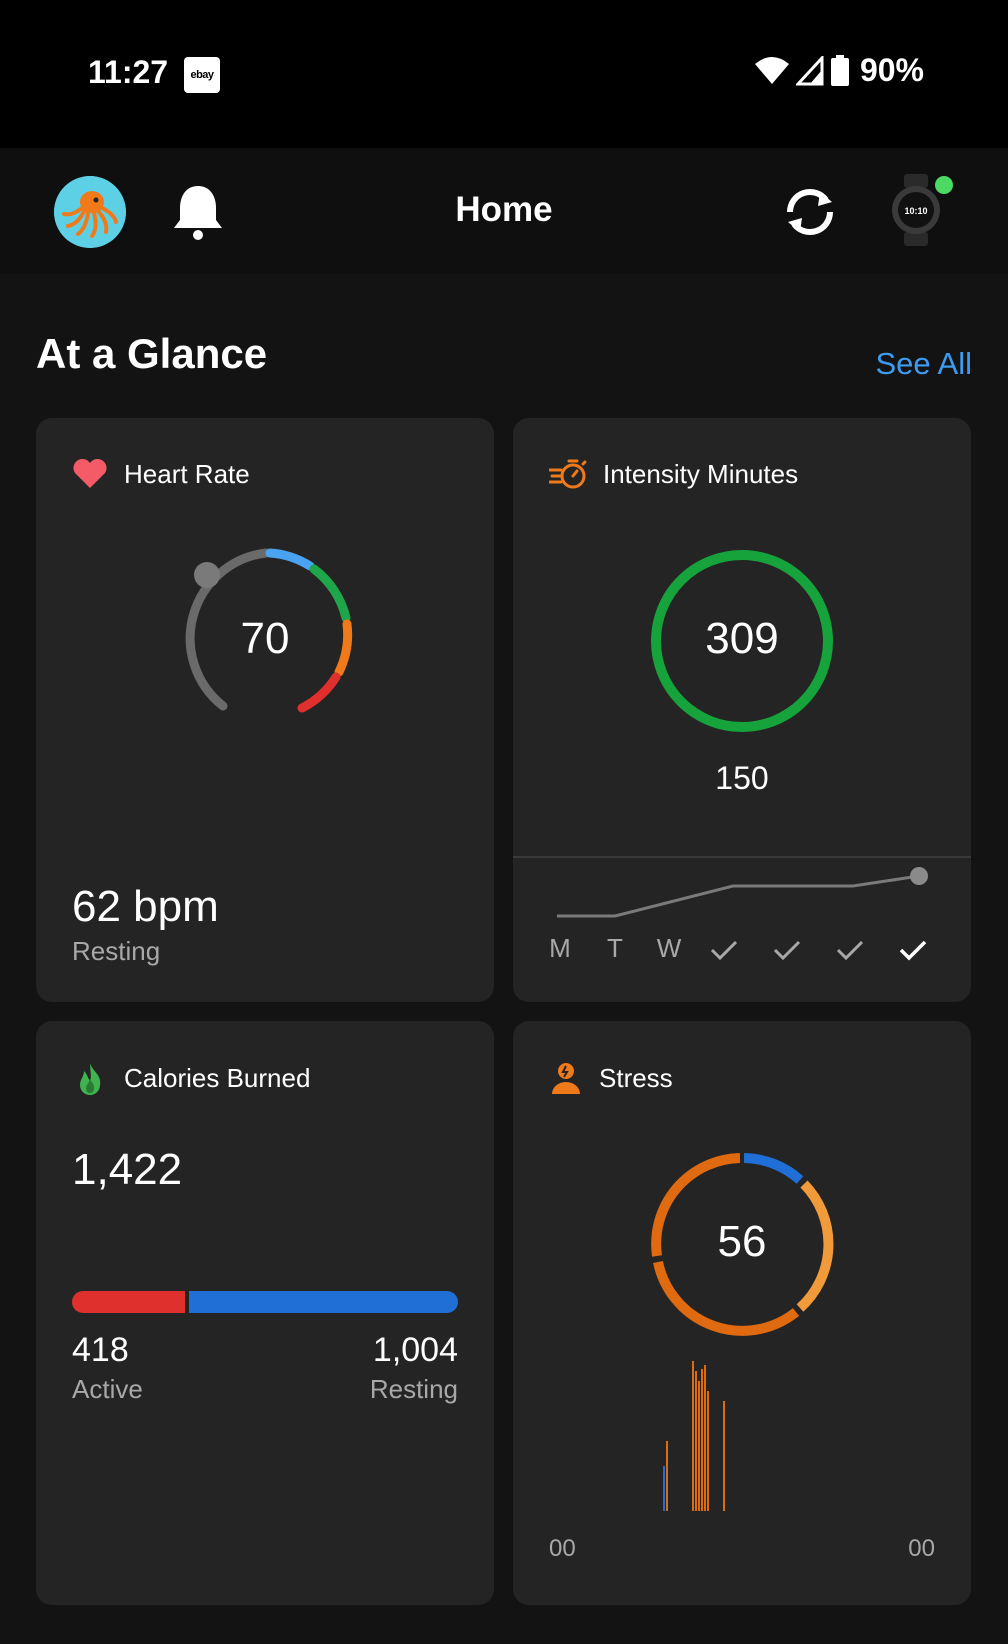 This screenshot has width=1008, height=1644. I want to click on active-calories-value: 418, so click(100, 1350).